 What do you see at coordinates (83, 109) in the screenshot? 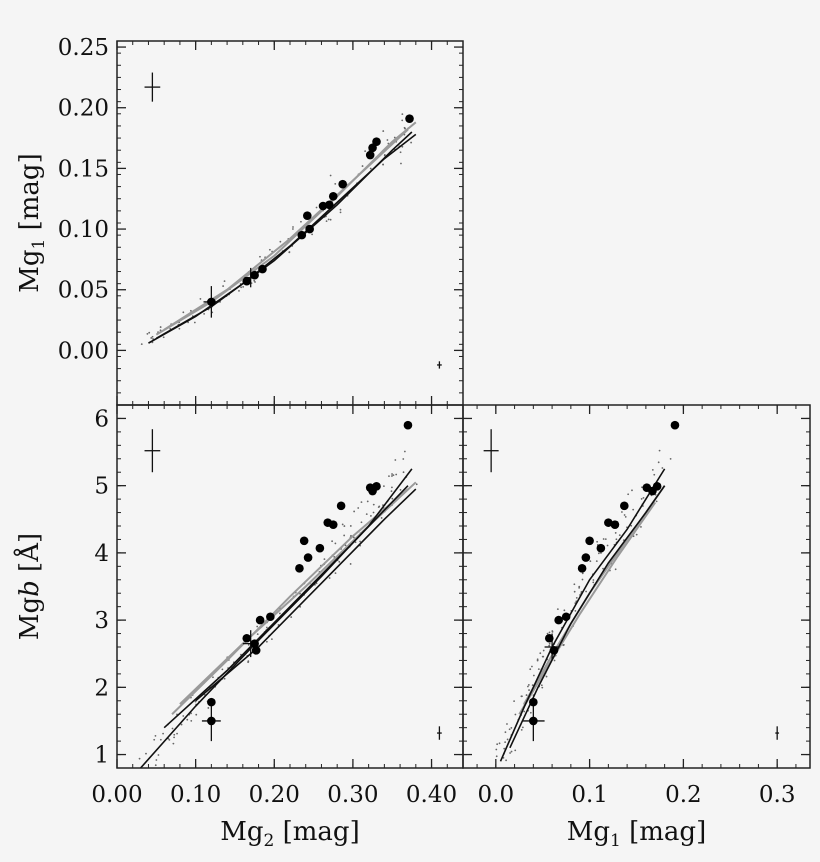
I see `y-tick-label: 0.20` at bounding box center [83, 109].